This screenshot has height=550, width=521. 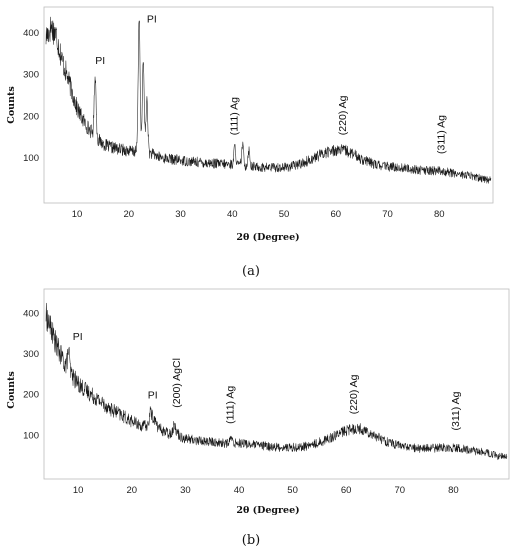 I want to click on peak-annotations: PI PI (200) AgCl (111) Ag (220) Ag (311) Ag, so click(x=267, y=381).